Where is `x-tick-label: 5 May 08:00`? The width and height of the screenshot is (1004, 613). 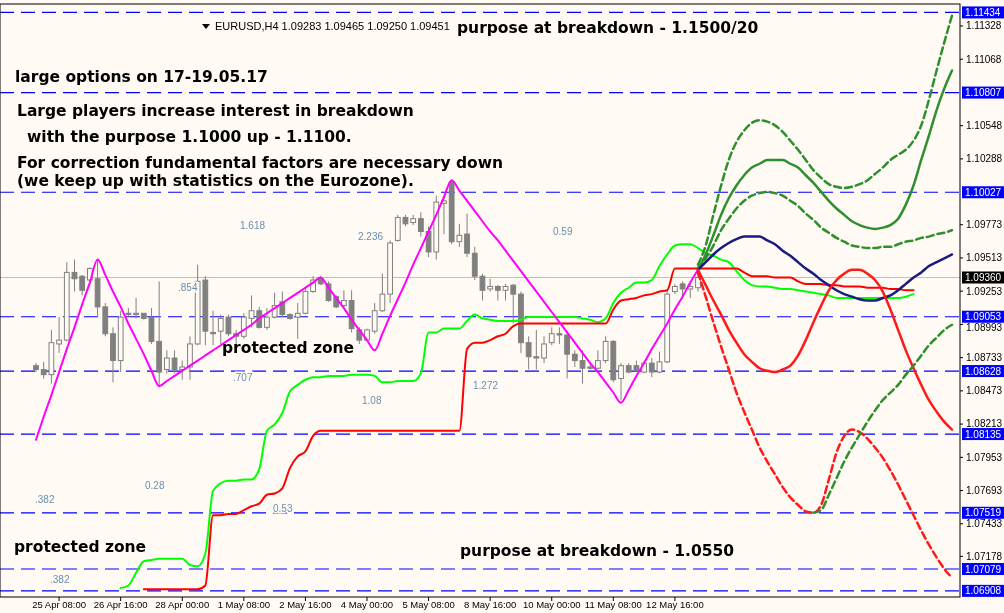
x-tick-label: 5 May 08:00 is located at coordinates (428, 604).